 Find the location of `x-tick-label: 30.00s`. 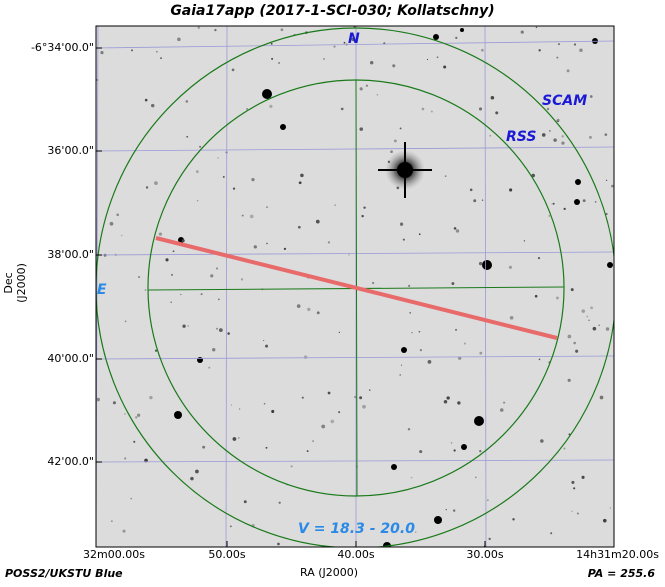

x-tick-label: 30.00s is located at coordinates (485, 554).